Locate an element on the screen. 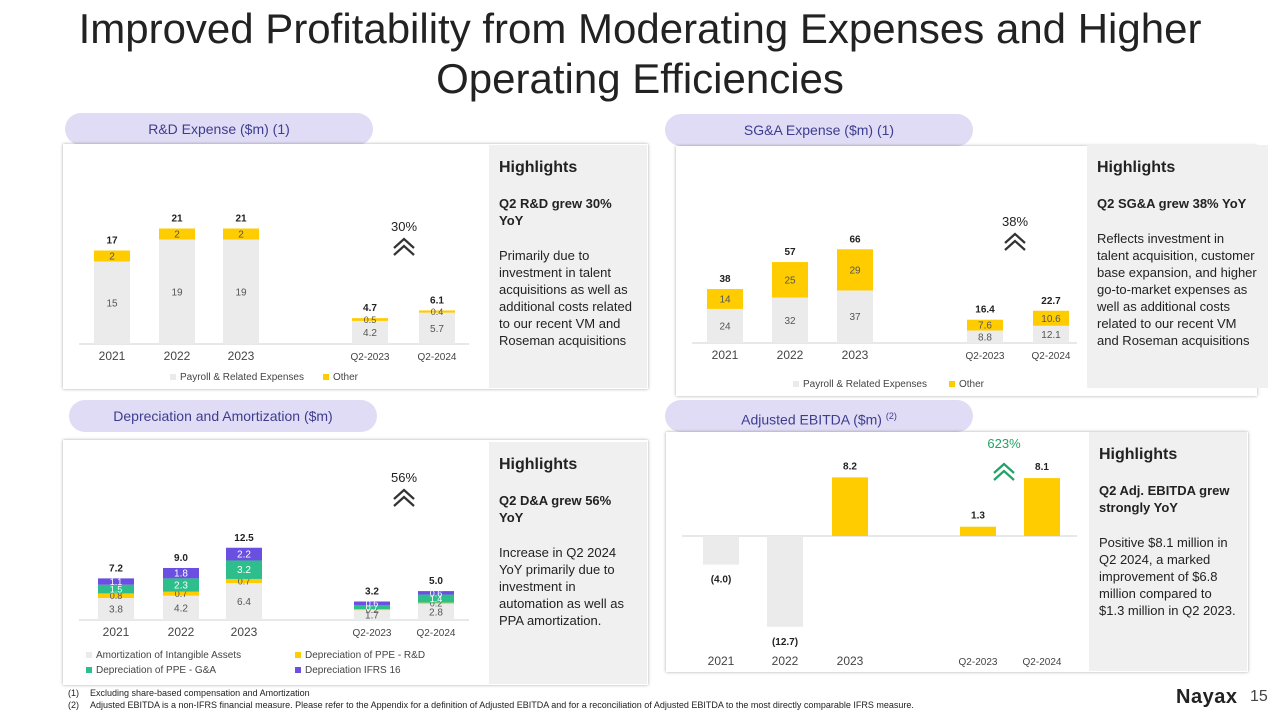  total-label: 17 is located at coordinates (112, 241).